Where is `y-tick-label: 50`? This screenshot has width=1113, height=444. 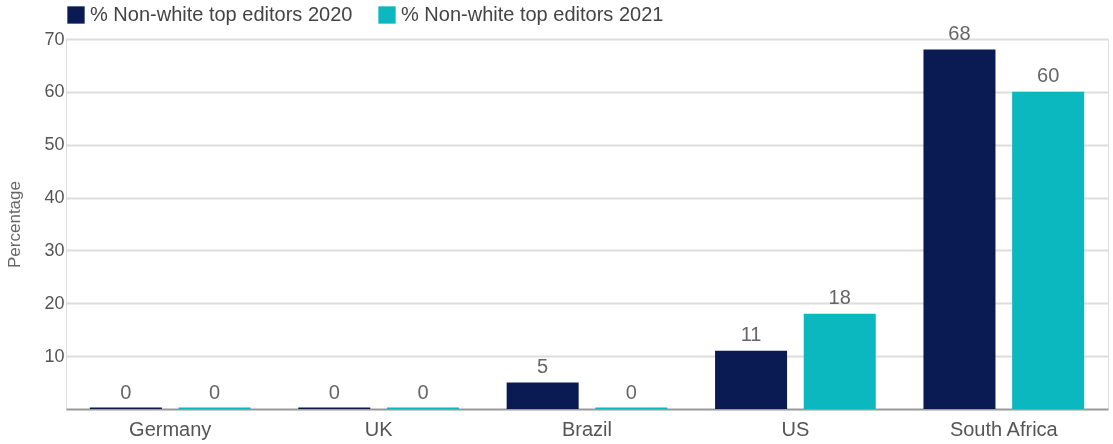
y-tick-label: 50 is located at coordinates (54, 144).